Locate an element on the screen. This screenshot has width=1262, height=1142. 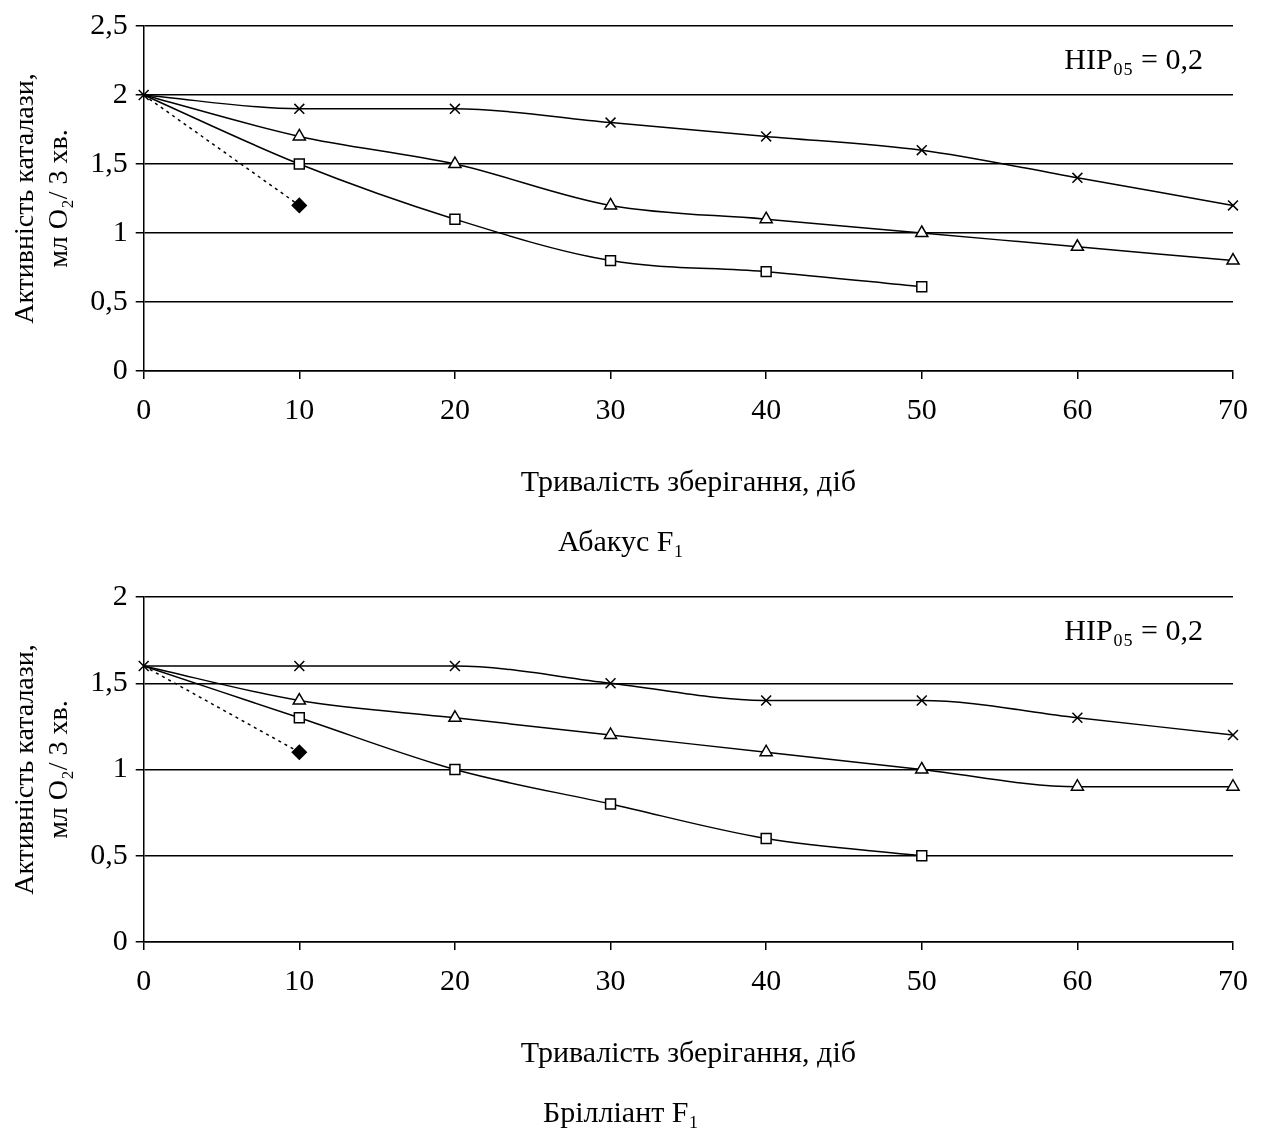
y-tick-label: 2,5 is located at coordinates (109, 23).